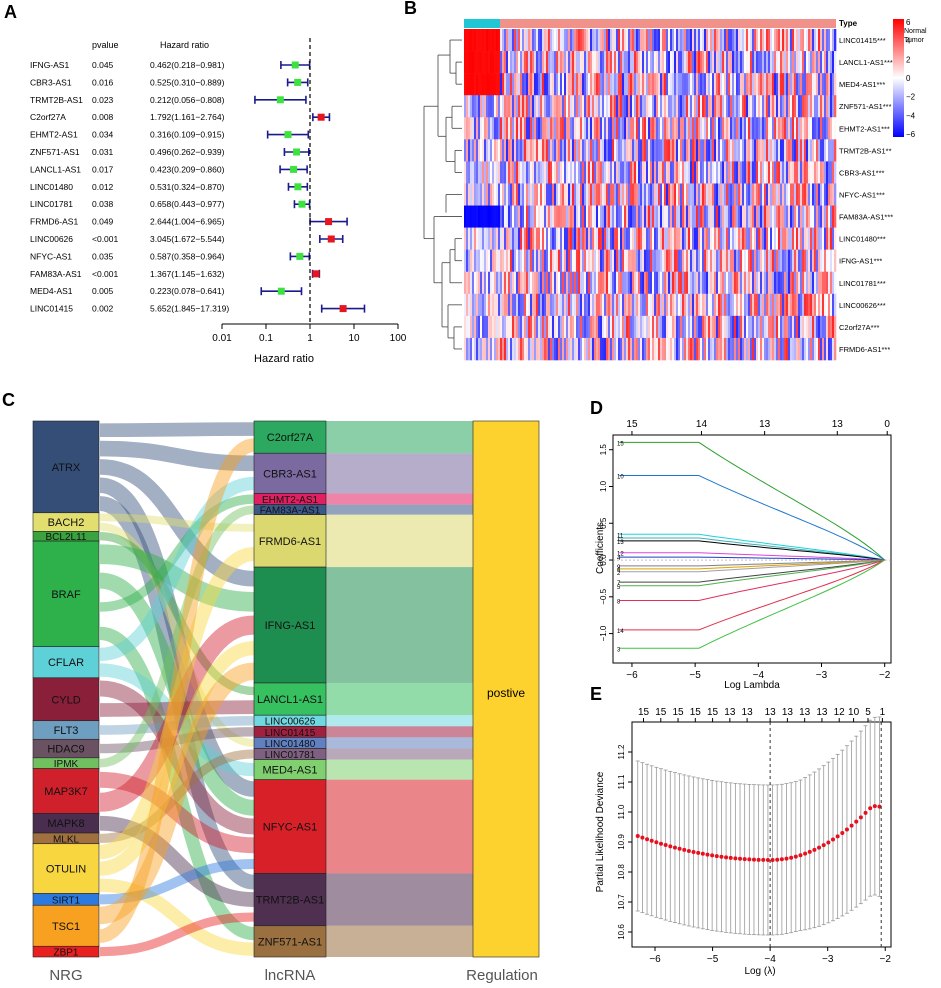  Describe the element at coordinates (65, 792) in the screenshot. I see `sankey-nrg-node-label: MAP3K7` at that location.